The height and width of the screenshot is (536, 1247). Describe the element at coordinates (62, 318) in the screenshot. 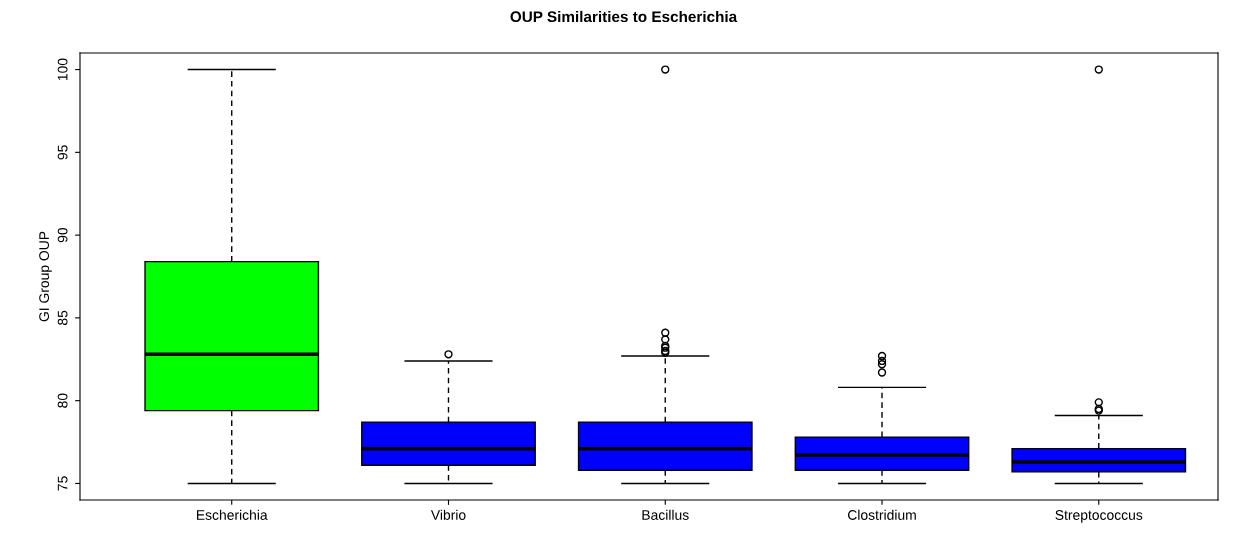

I see `y-tick-label: 85` at that location.